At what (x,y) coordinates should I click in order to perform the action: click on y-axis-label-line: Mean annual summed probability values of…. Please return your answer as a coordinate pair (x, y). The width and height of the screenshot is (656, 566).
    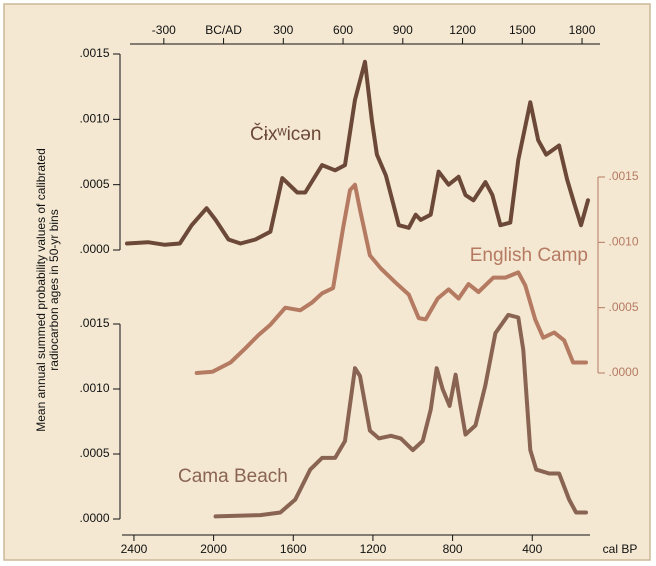
    Looking at the image, I should click on (41, 290).